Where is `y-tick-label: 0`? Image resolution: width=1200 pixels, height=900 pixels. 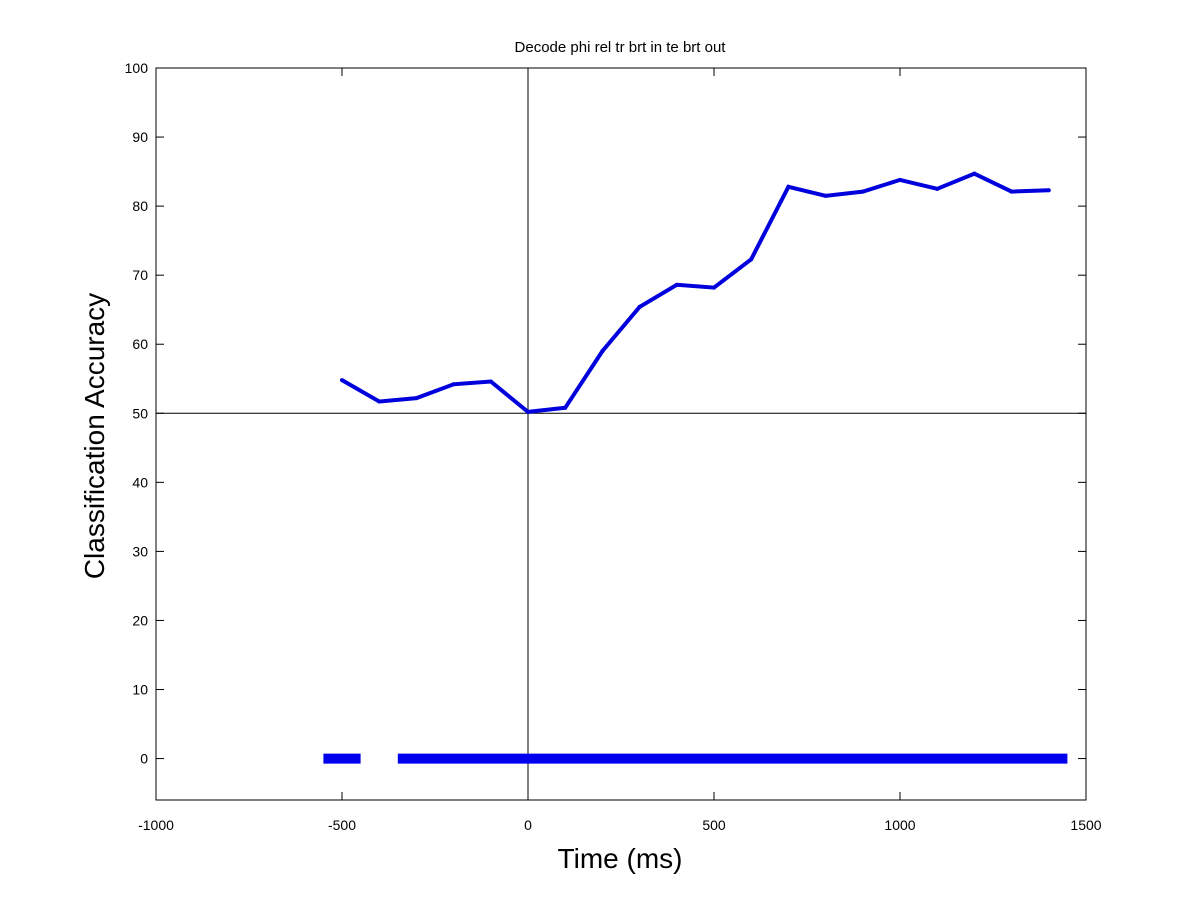 y-tick-label: 0 is located at coordinates (144, 759).